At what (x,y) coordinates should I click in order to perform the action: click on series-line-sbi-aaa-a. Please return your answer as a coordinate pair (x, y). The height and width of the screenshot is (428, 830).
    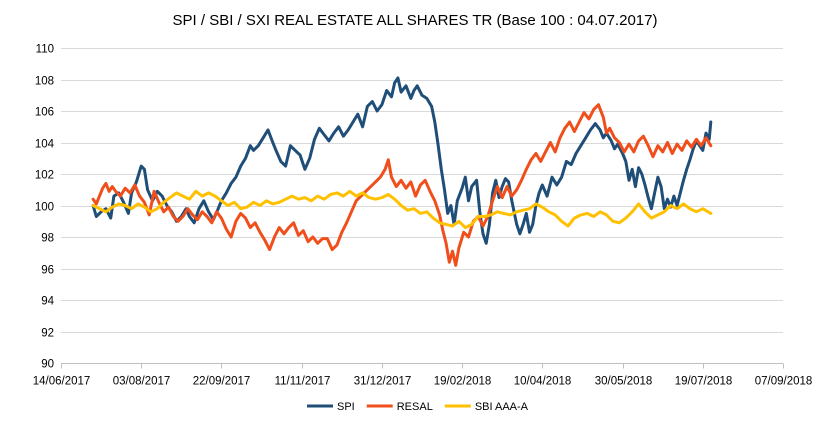
    Looking at the image, I should click on (402, 209).